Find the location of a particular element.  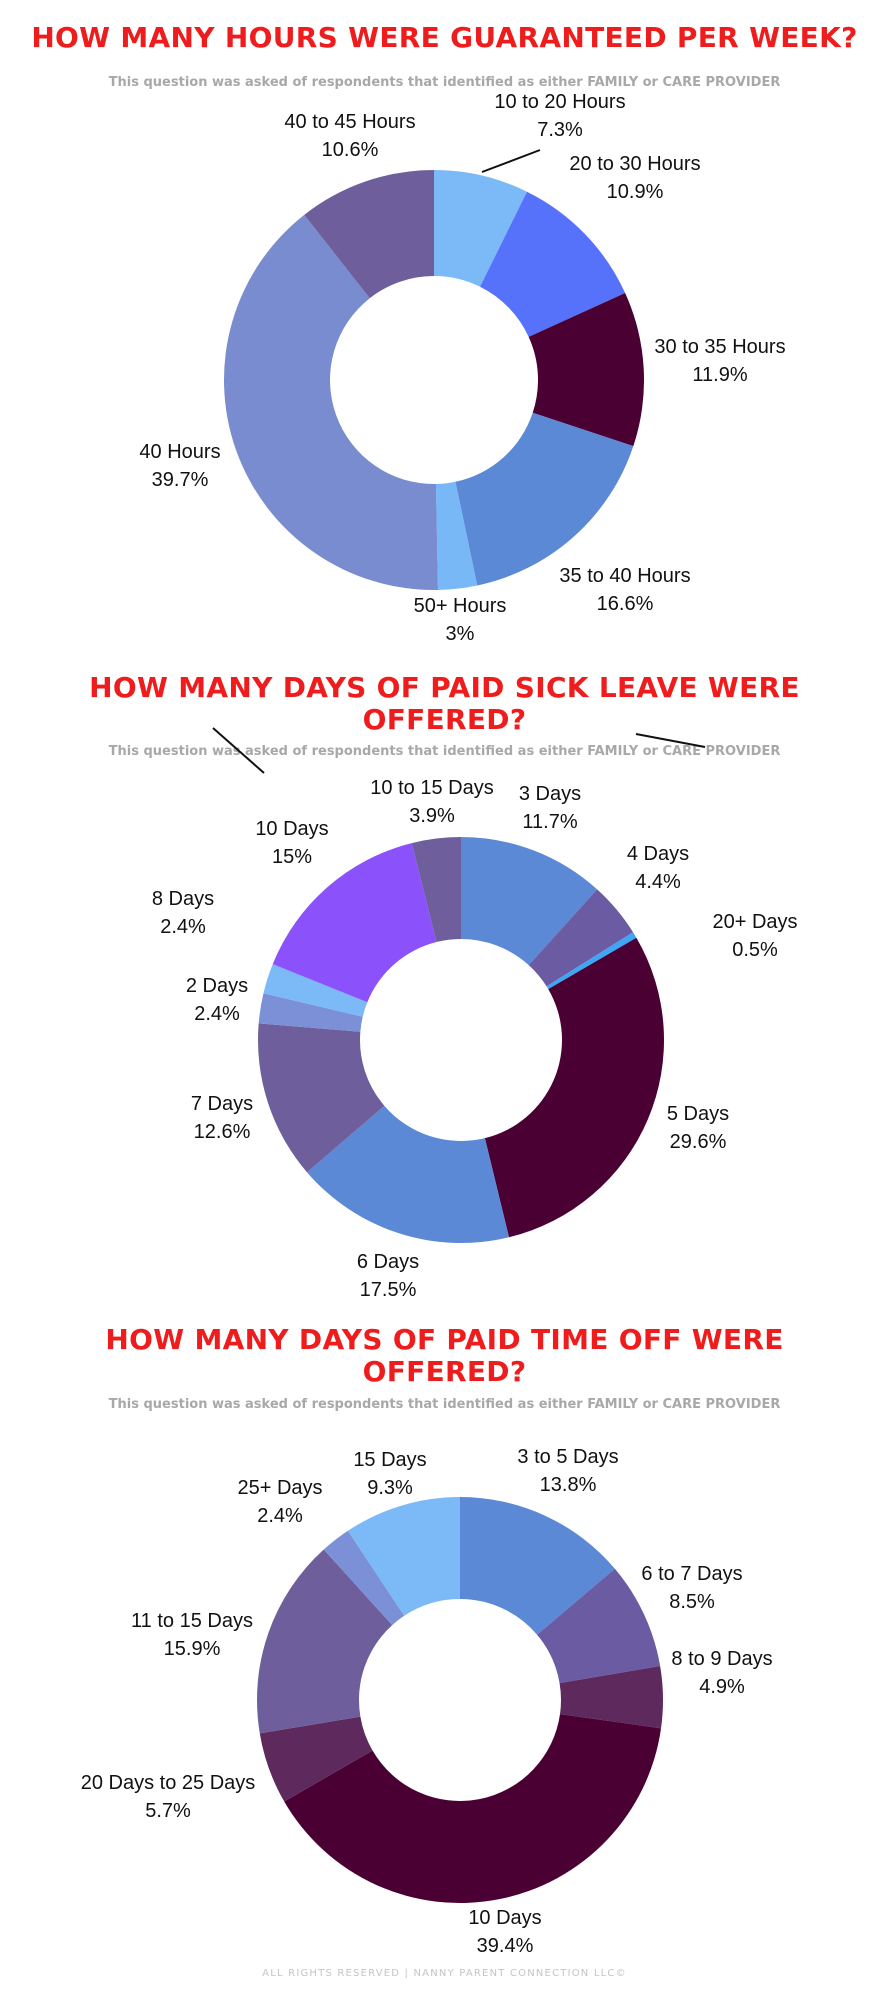

slice-value: 15% is located at coordinates (292, 857).